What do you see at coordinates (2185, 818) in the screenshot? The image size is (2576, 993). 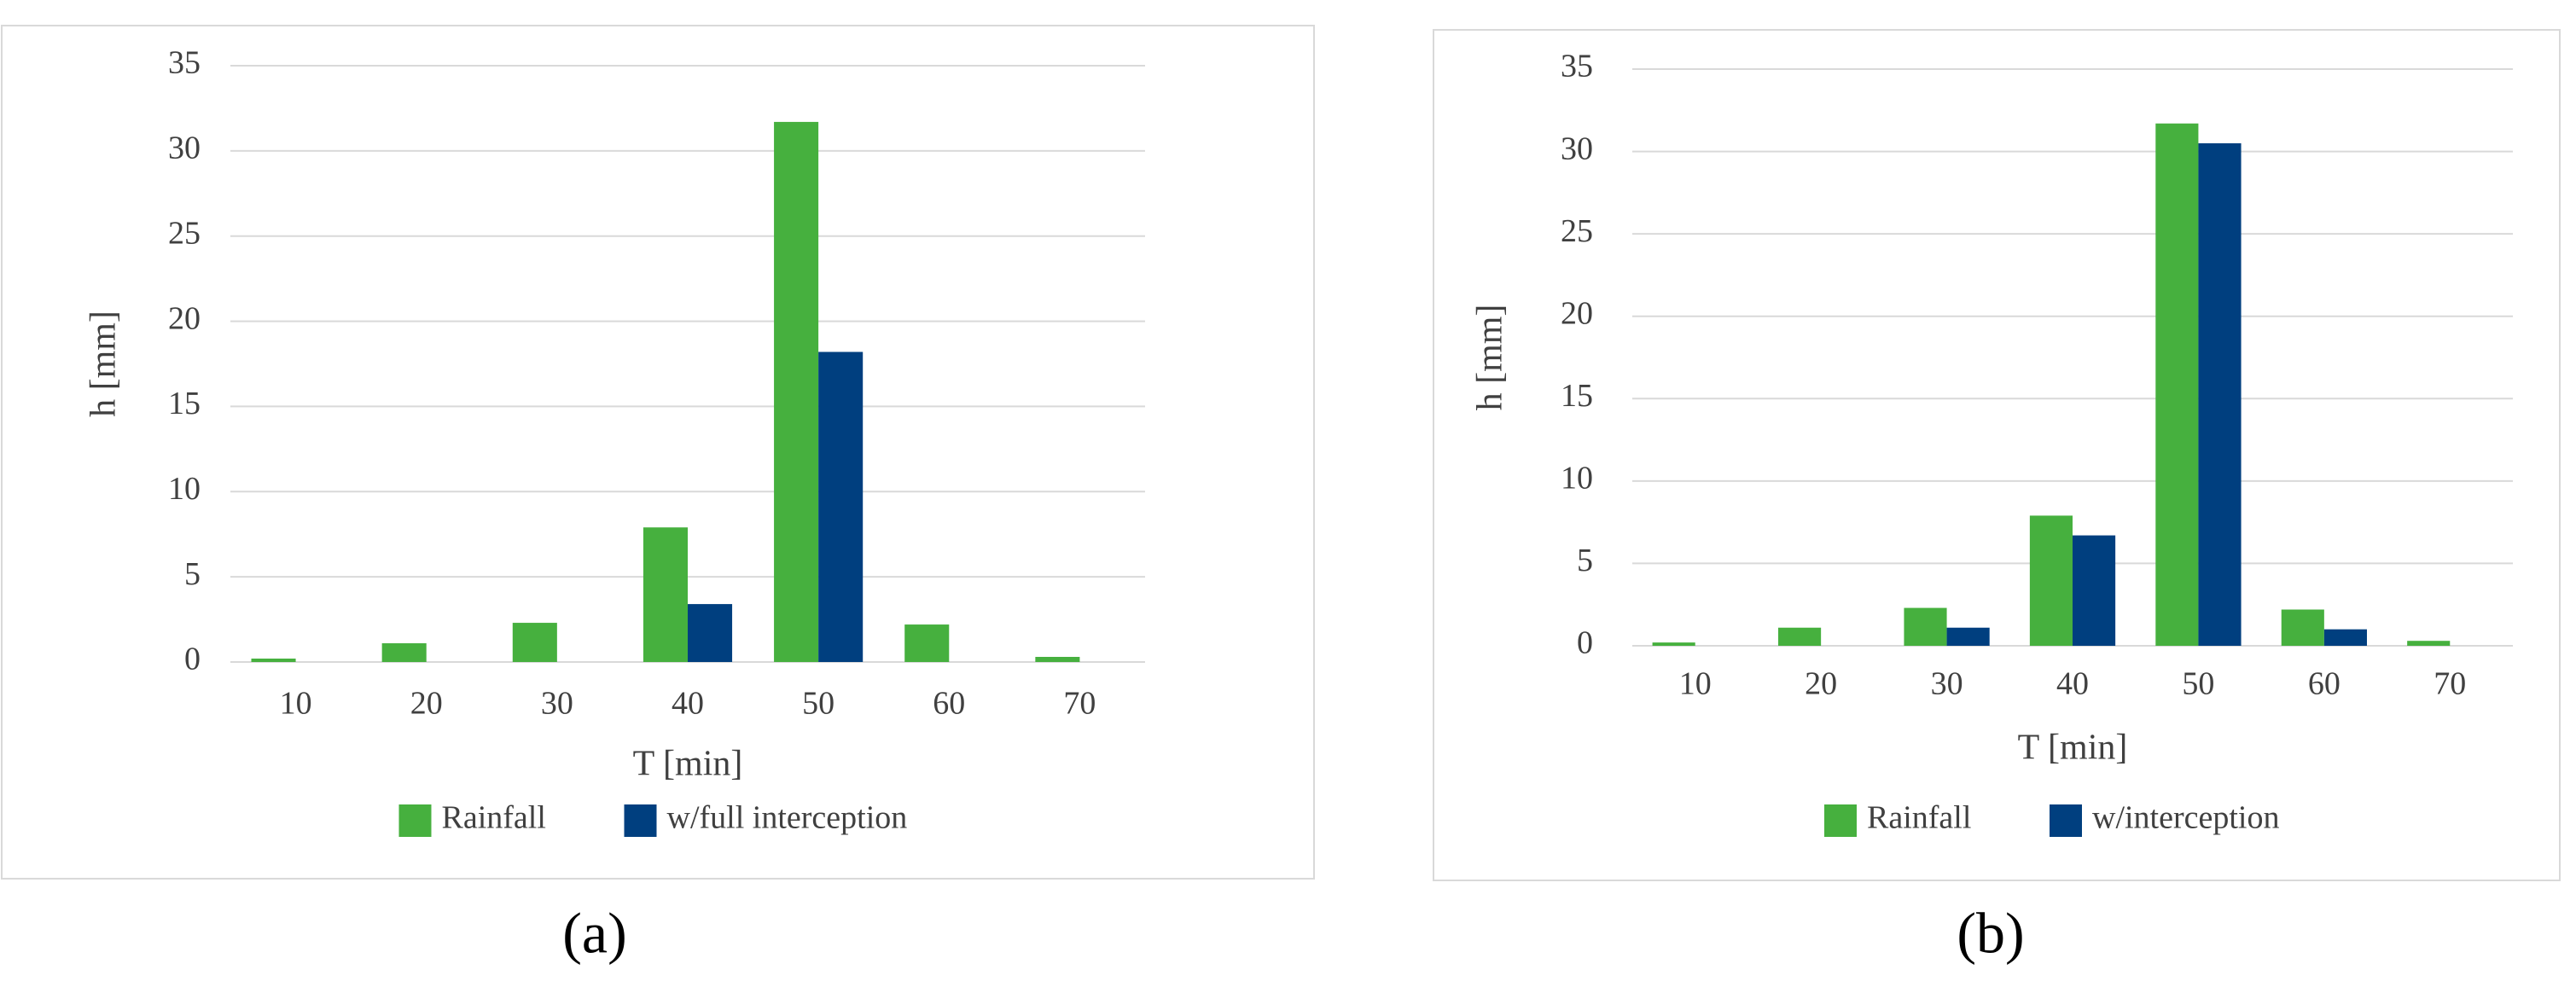 I see `legend-label: w/interception` at bounding box center [2185, 818].